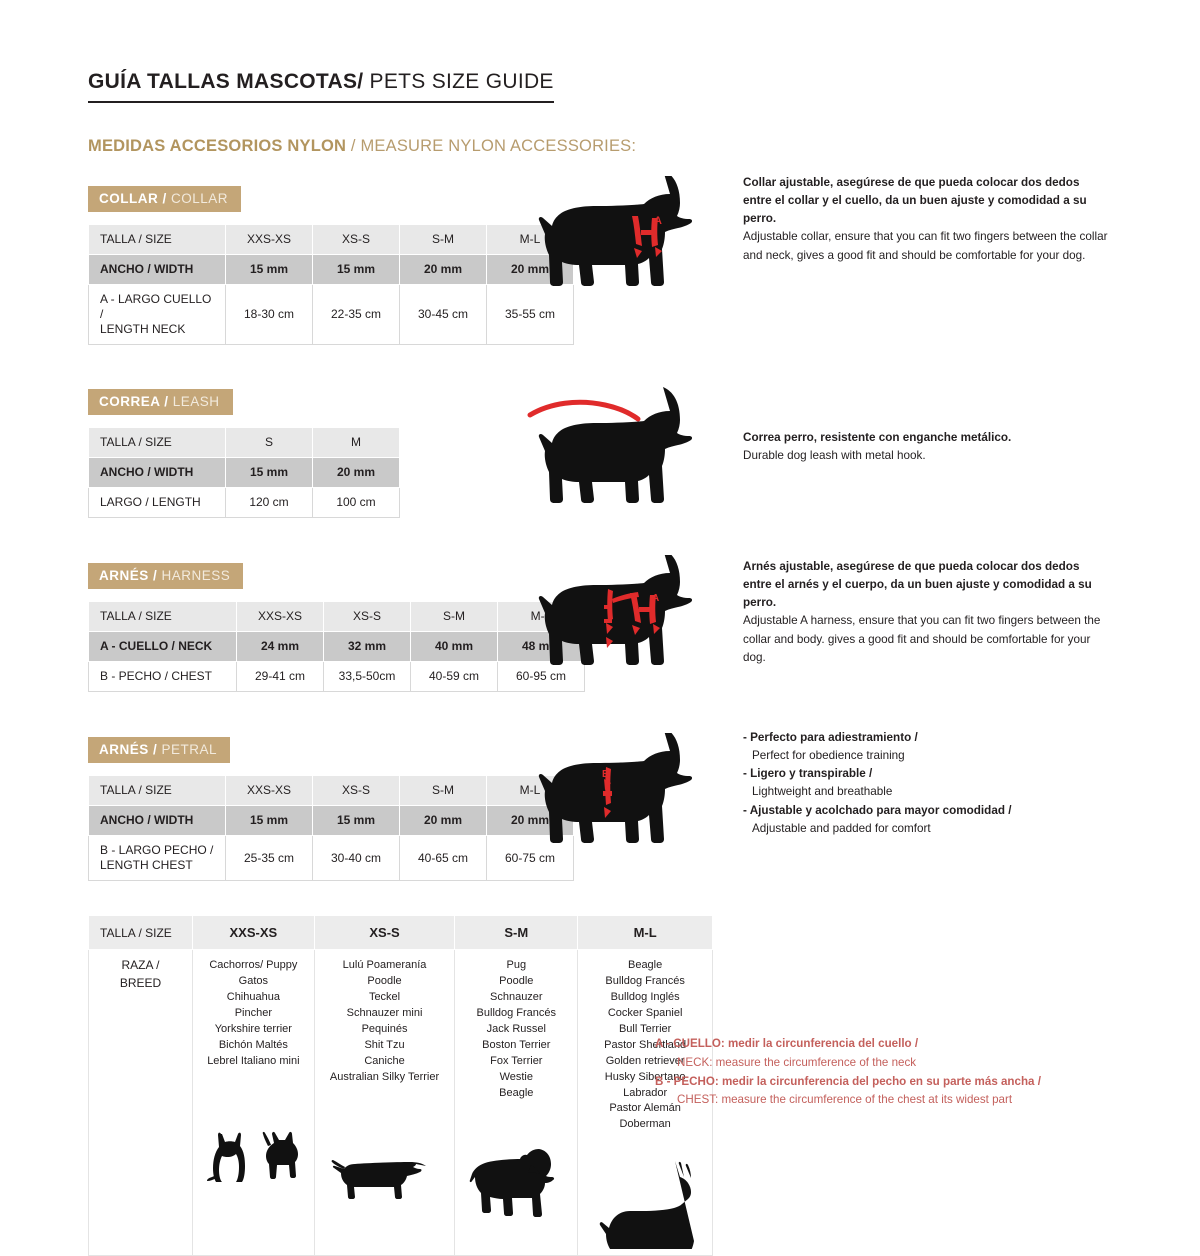 Image resolution: width=1200 pixels, height=1256 pixels. Describe the element at coordinates (140, 1102) in the screenshot. I see `breed-row-label: RAZA / BREED` at that location.